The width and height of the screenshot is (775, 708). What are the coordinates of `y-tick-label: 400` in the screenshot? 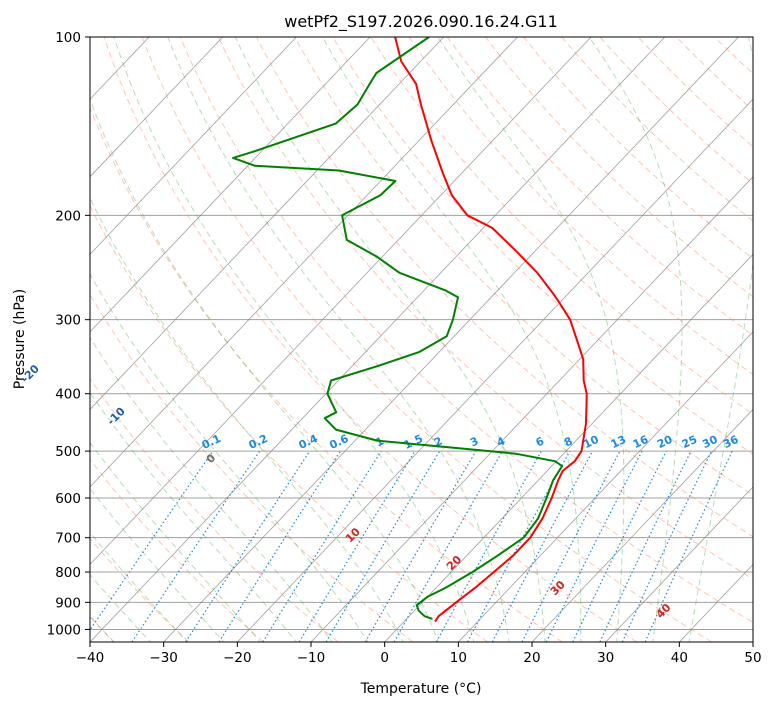 It's located at (68, 395).